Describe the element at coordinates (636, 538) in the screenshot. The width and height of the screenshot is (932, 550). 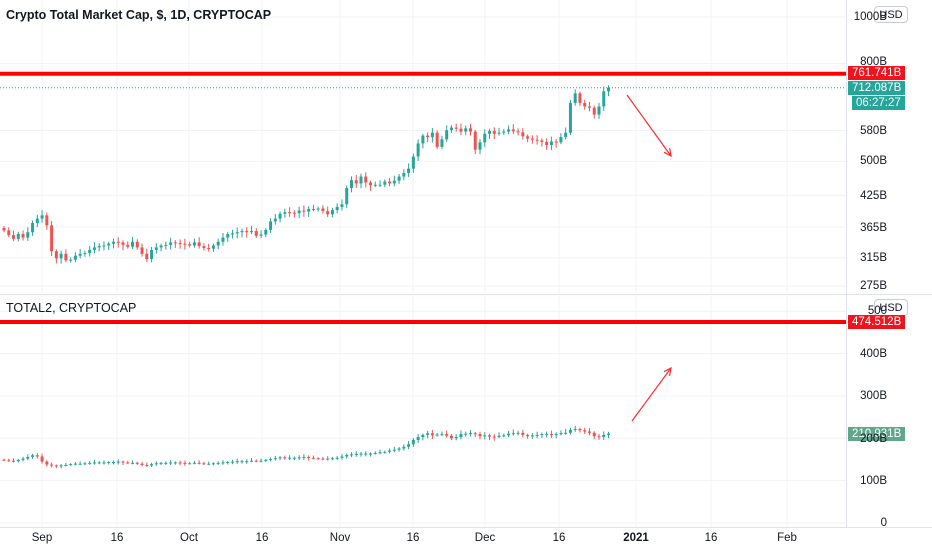
I see `x-tick-label: 2021` at that location.